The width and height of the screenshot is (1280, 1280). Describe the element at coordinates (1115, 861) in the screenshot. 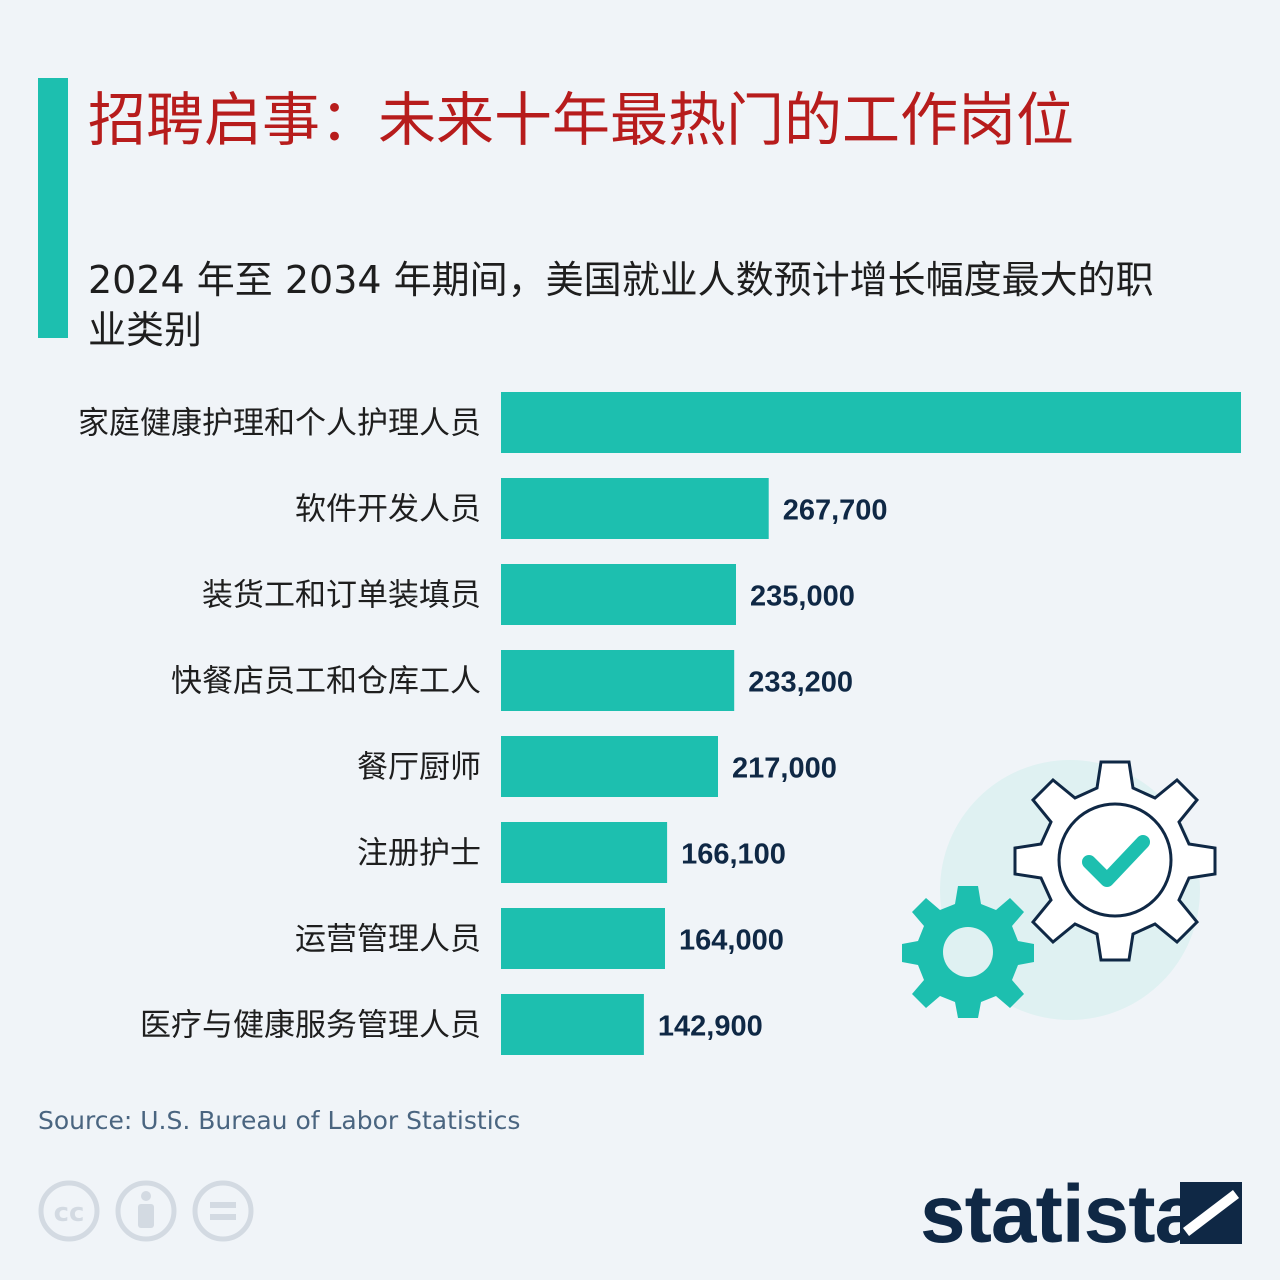

I see `gear-check-icon` at that location.